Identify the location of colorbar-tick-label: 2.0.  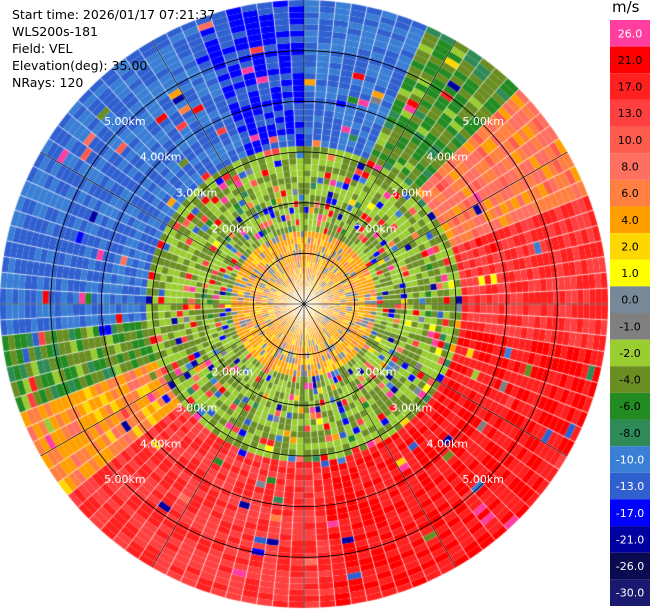
(630, 246).